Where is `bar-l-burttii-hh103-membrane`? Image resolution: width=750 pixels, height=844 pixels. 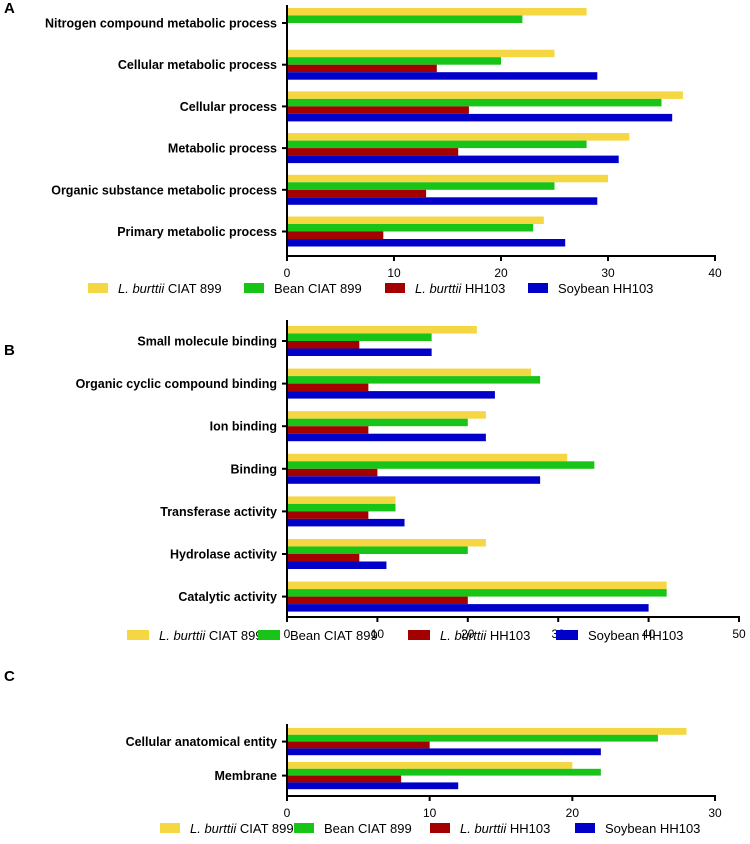 bar-l-burttii-hh103-membrane is located at coordinates (344, 779).